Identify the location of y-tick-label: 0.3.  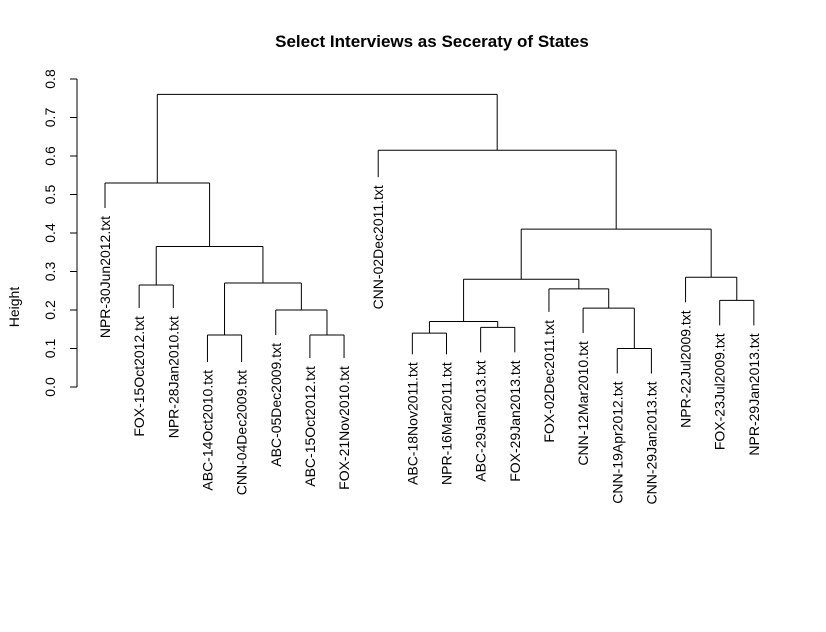
(50, 272).